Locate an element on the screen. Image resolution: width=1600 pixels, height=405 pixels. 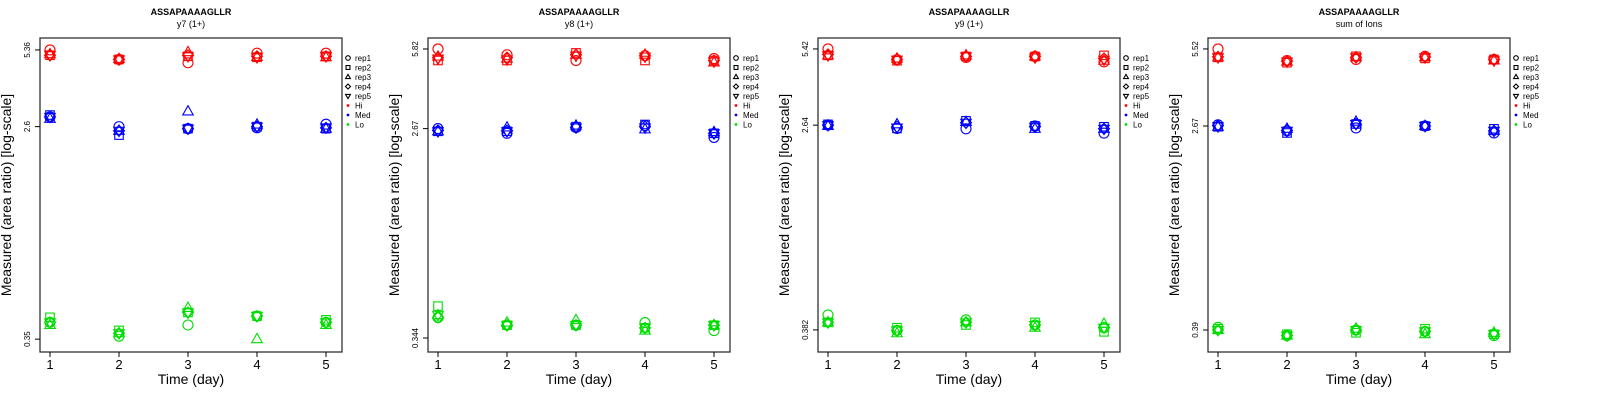
data-point-med-rep1 is located at coordinates (966, 129).